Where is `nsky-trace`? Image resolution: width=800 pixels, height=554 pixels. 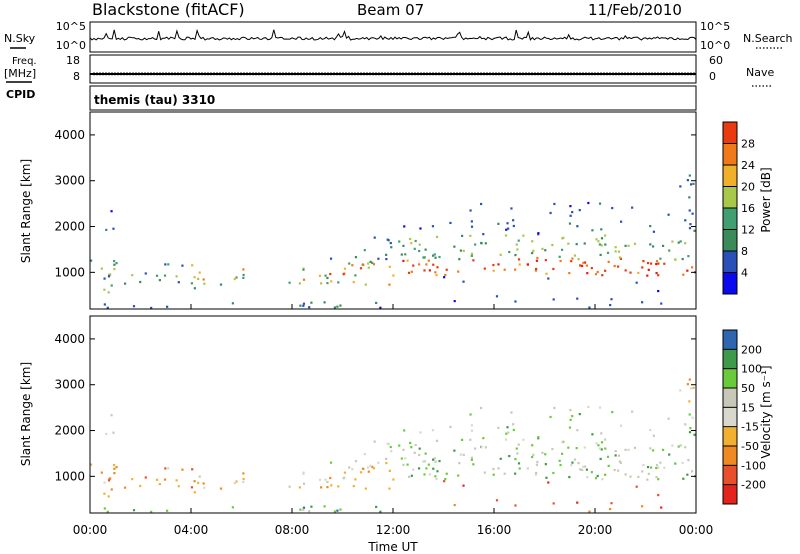
nsky-trace is located at coordinates (393, 34).